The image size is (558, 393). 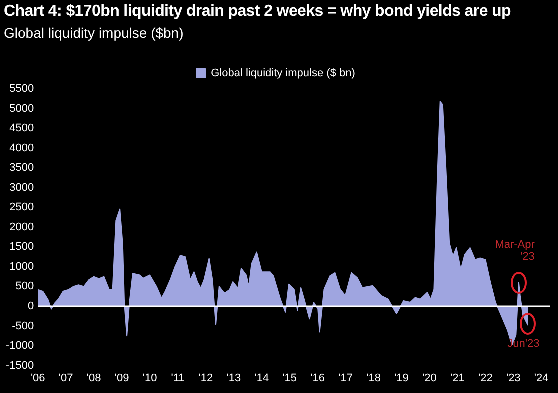 What do you see at coordinates (22, 108) in the screenshot?
I see `y-tick-label: 5000` at bounding box center [22, 108].